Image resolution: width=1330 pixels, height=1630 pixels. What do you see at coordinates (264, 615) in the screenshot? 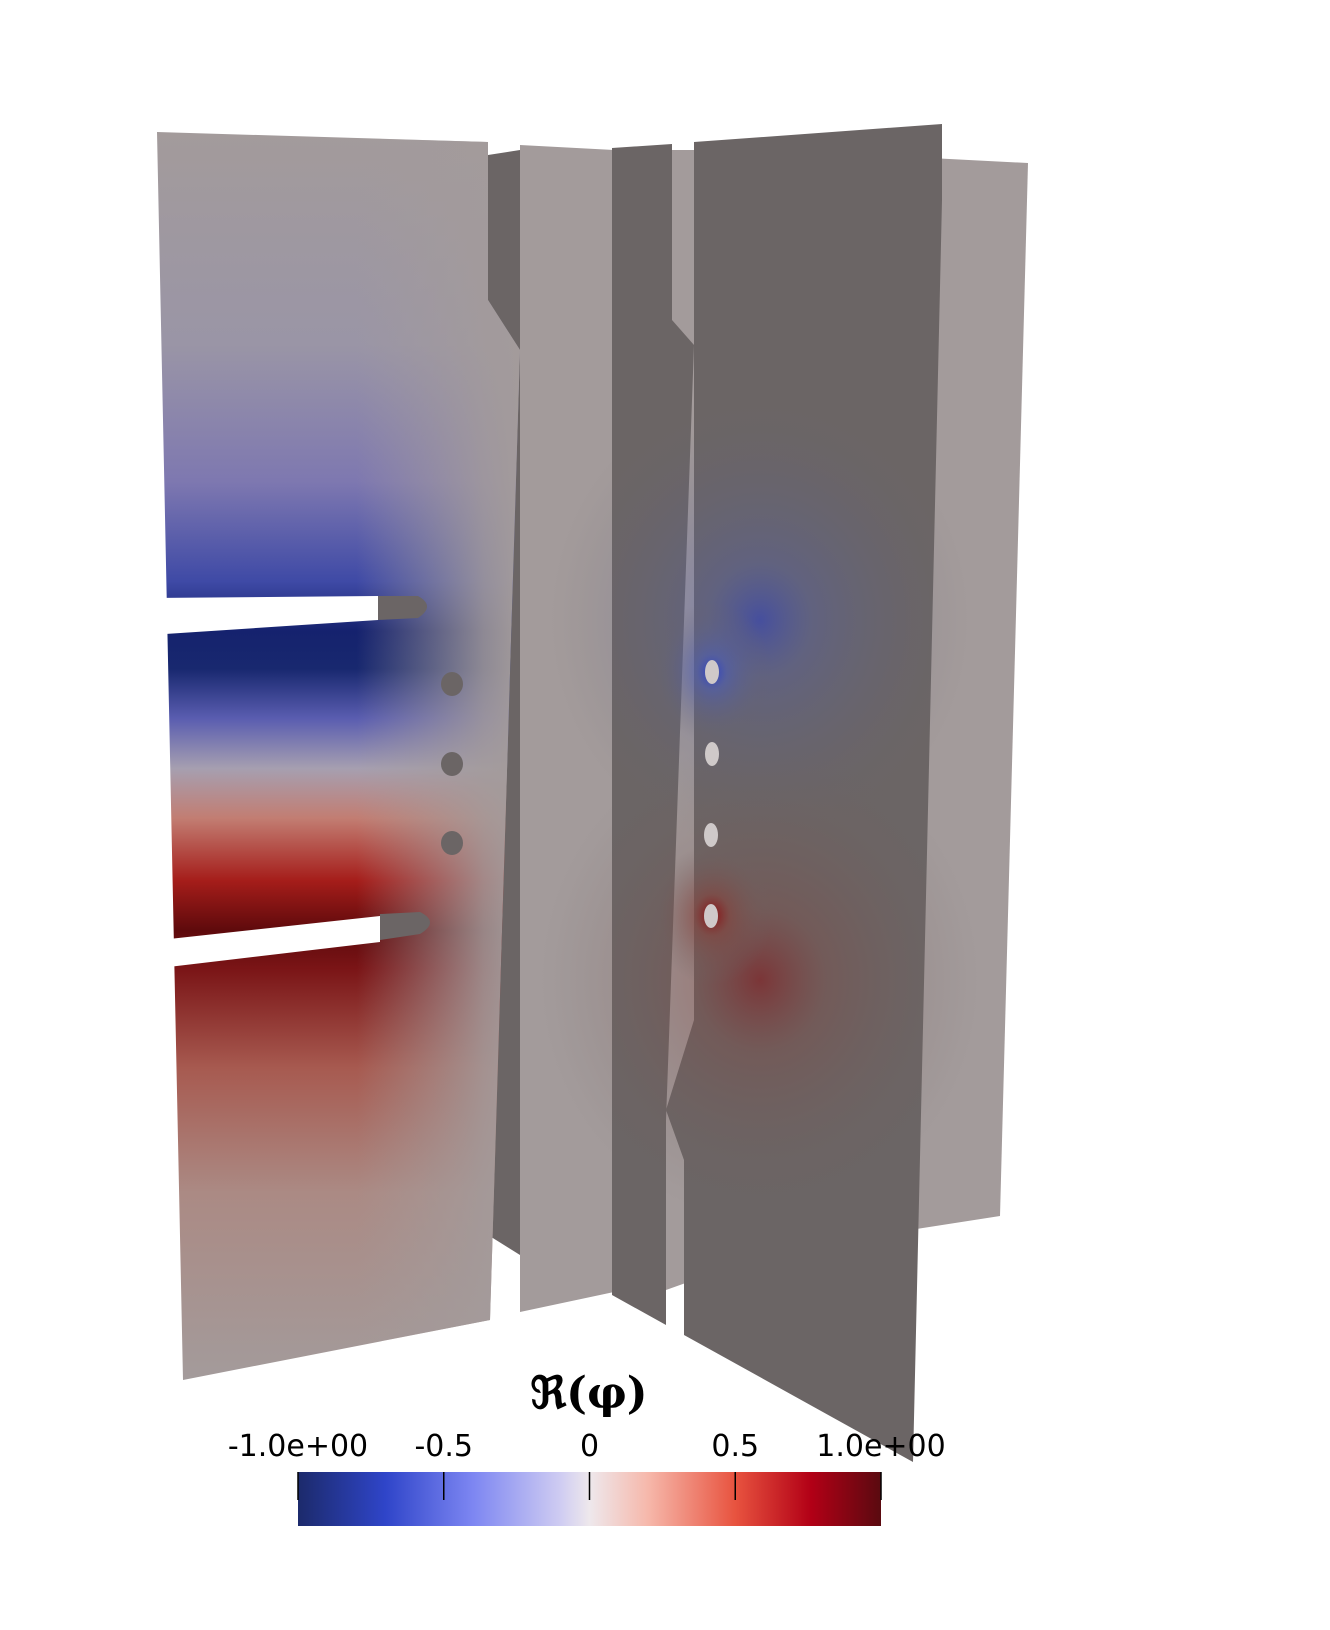
I see `upper-slot` at bounding box center [264, 615].